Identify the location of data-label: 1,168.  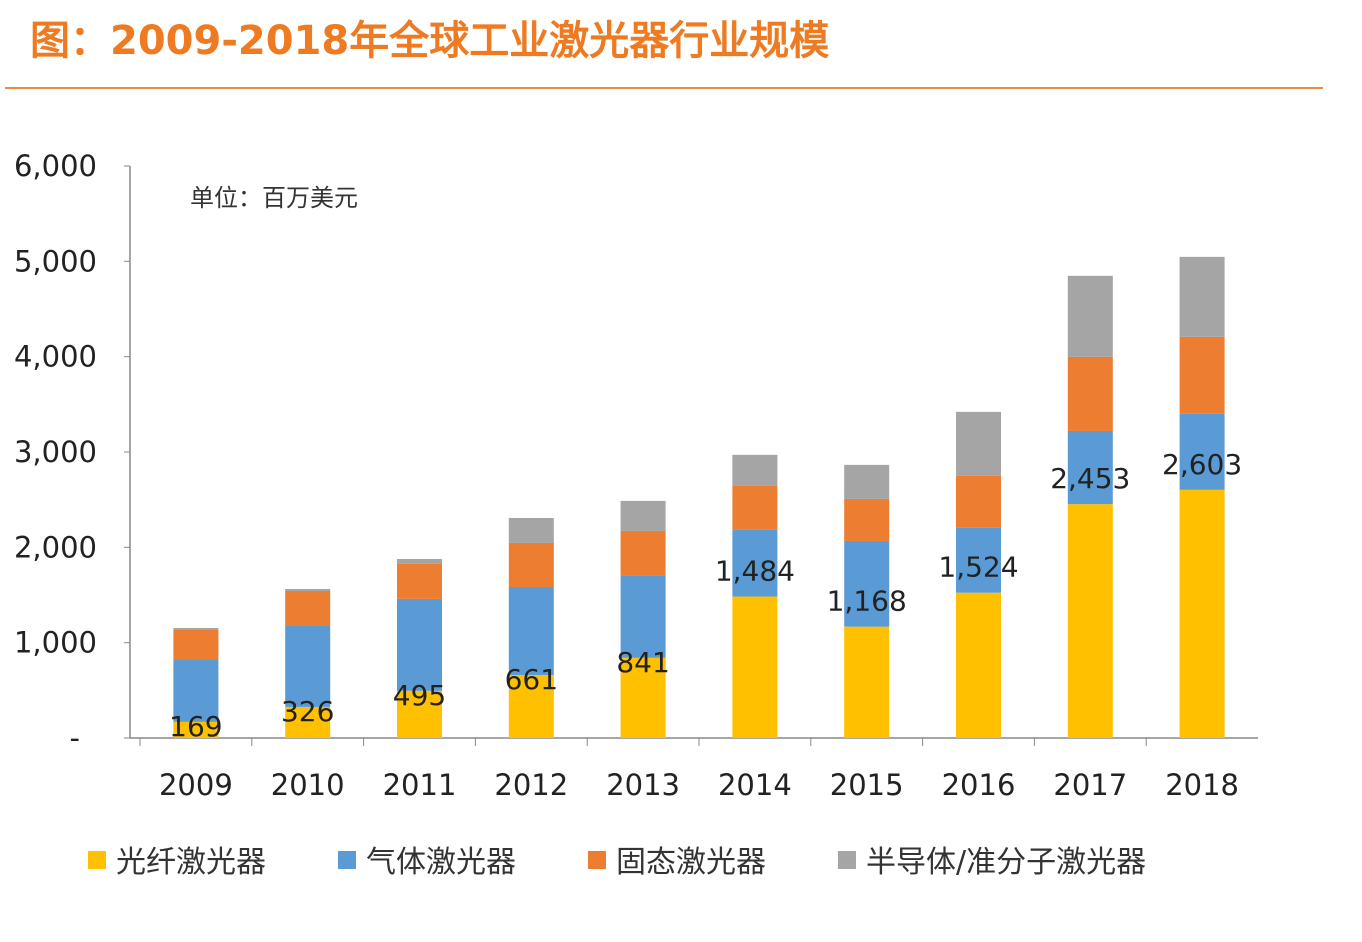
(867, 601).